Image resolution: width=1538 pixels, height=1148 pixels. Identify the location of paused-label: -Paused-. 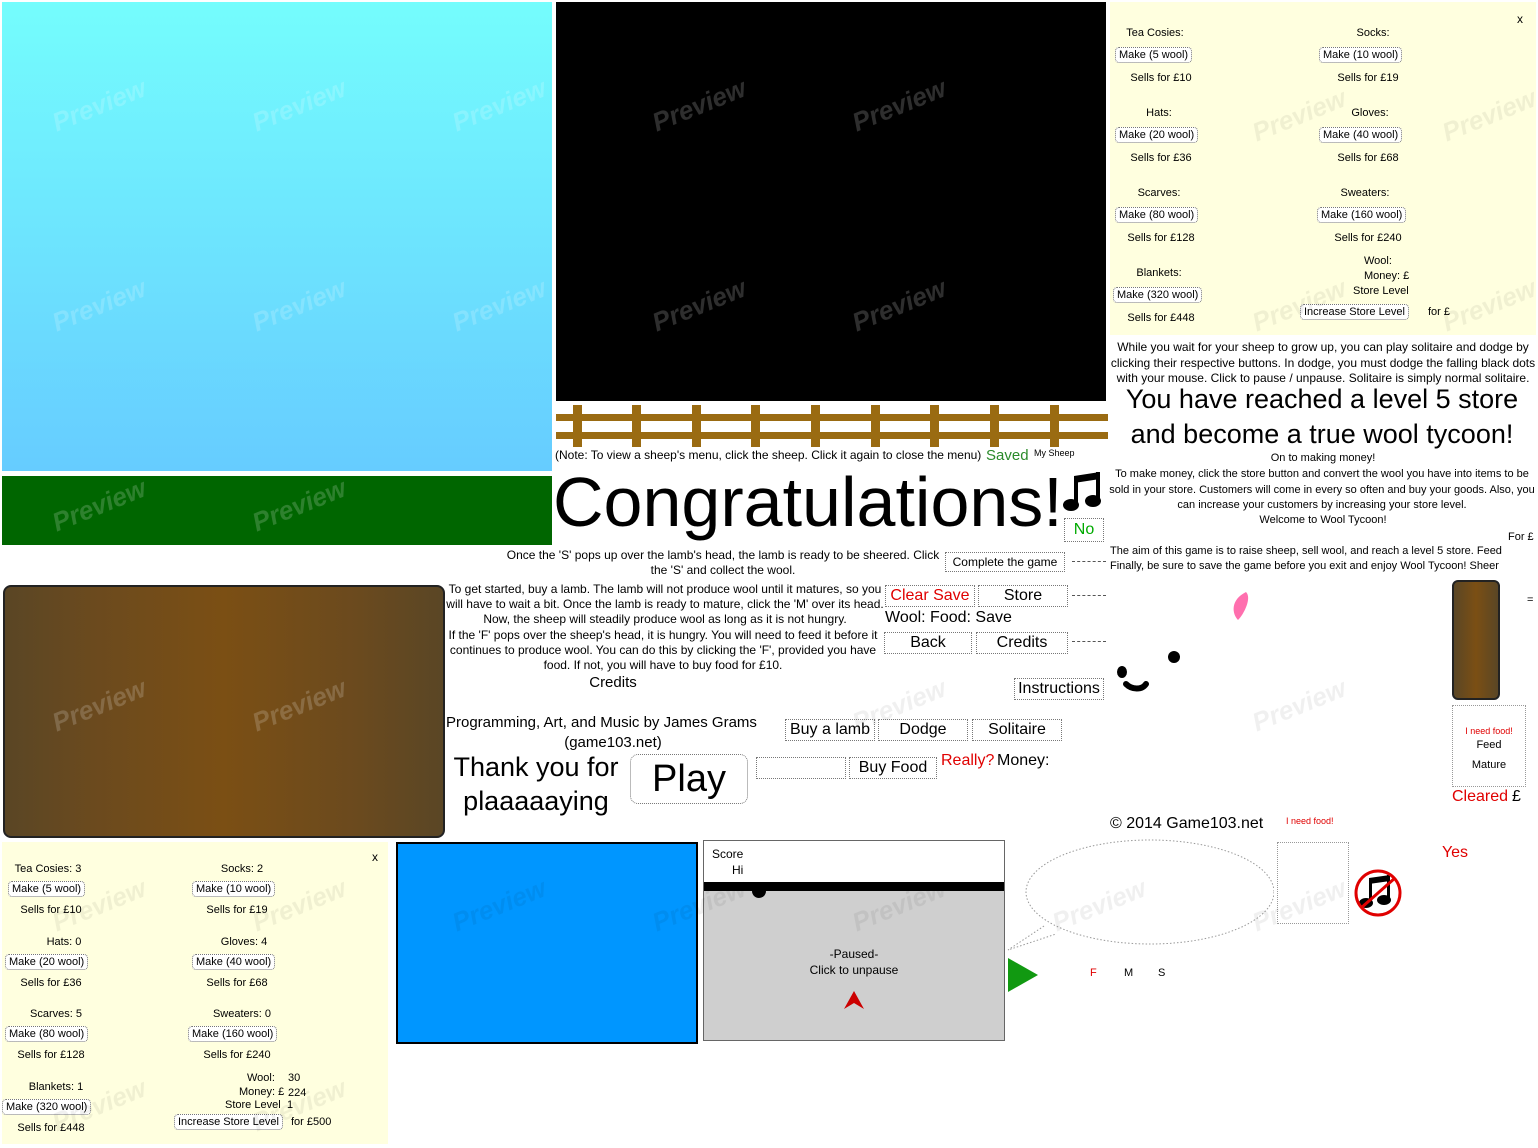
(854, 954).